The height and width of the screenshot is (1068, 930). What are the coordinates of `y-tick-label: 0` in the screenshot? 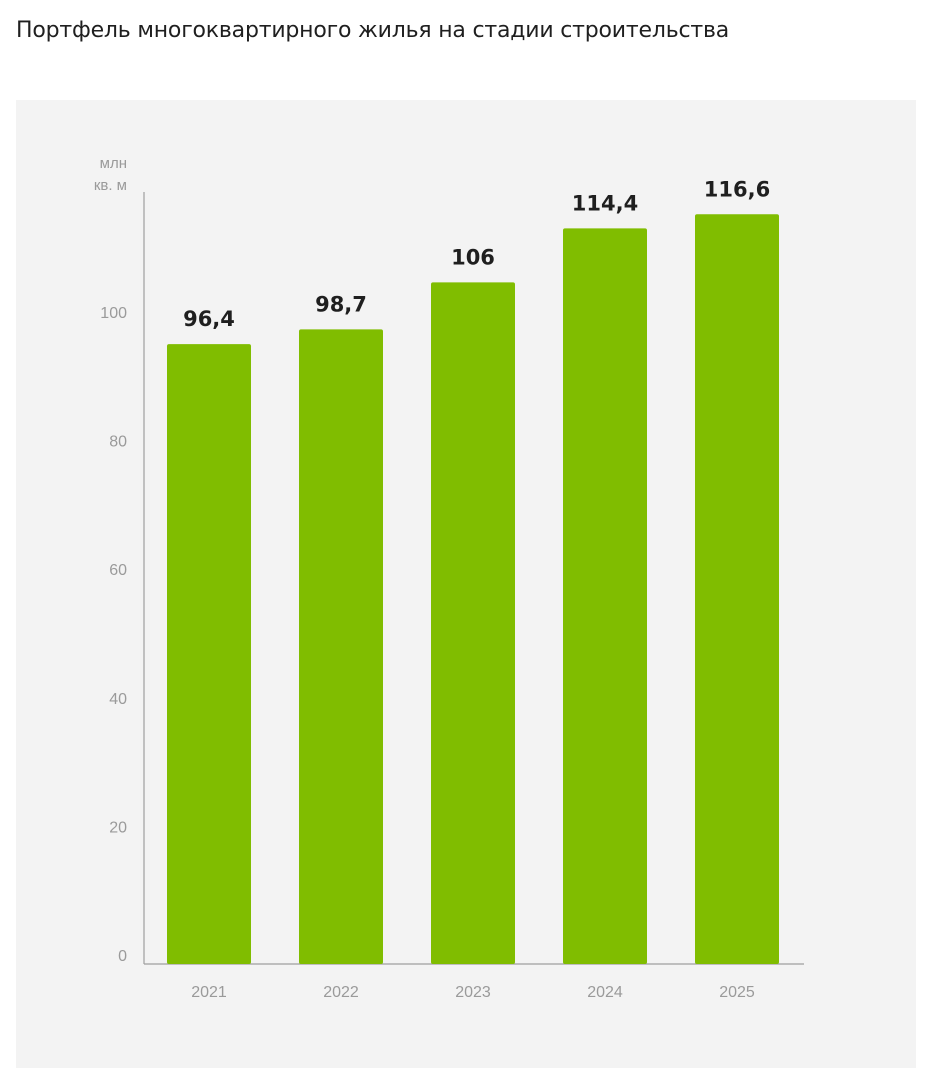 It's located at (122, 956).